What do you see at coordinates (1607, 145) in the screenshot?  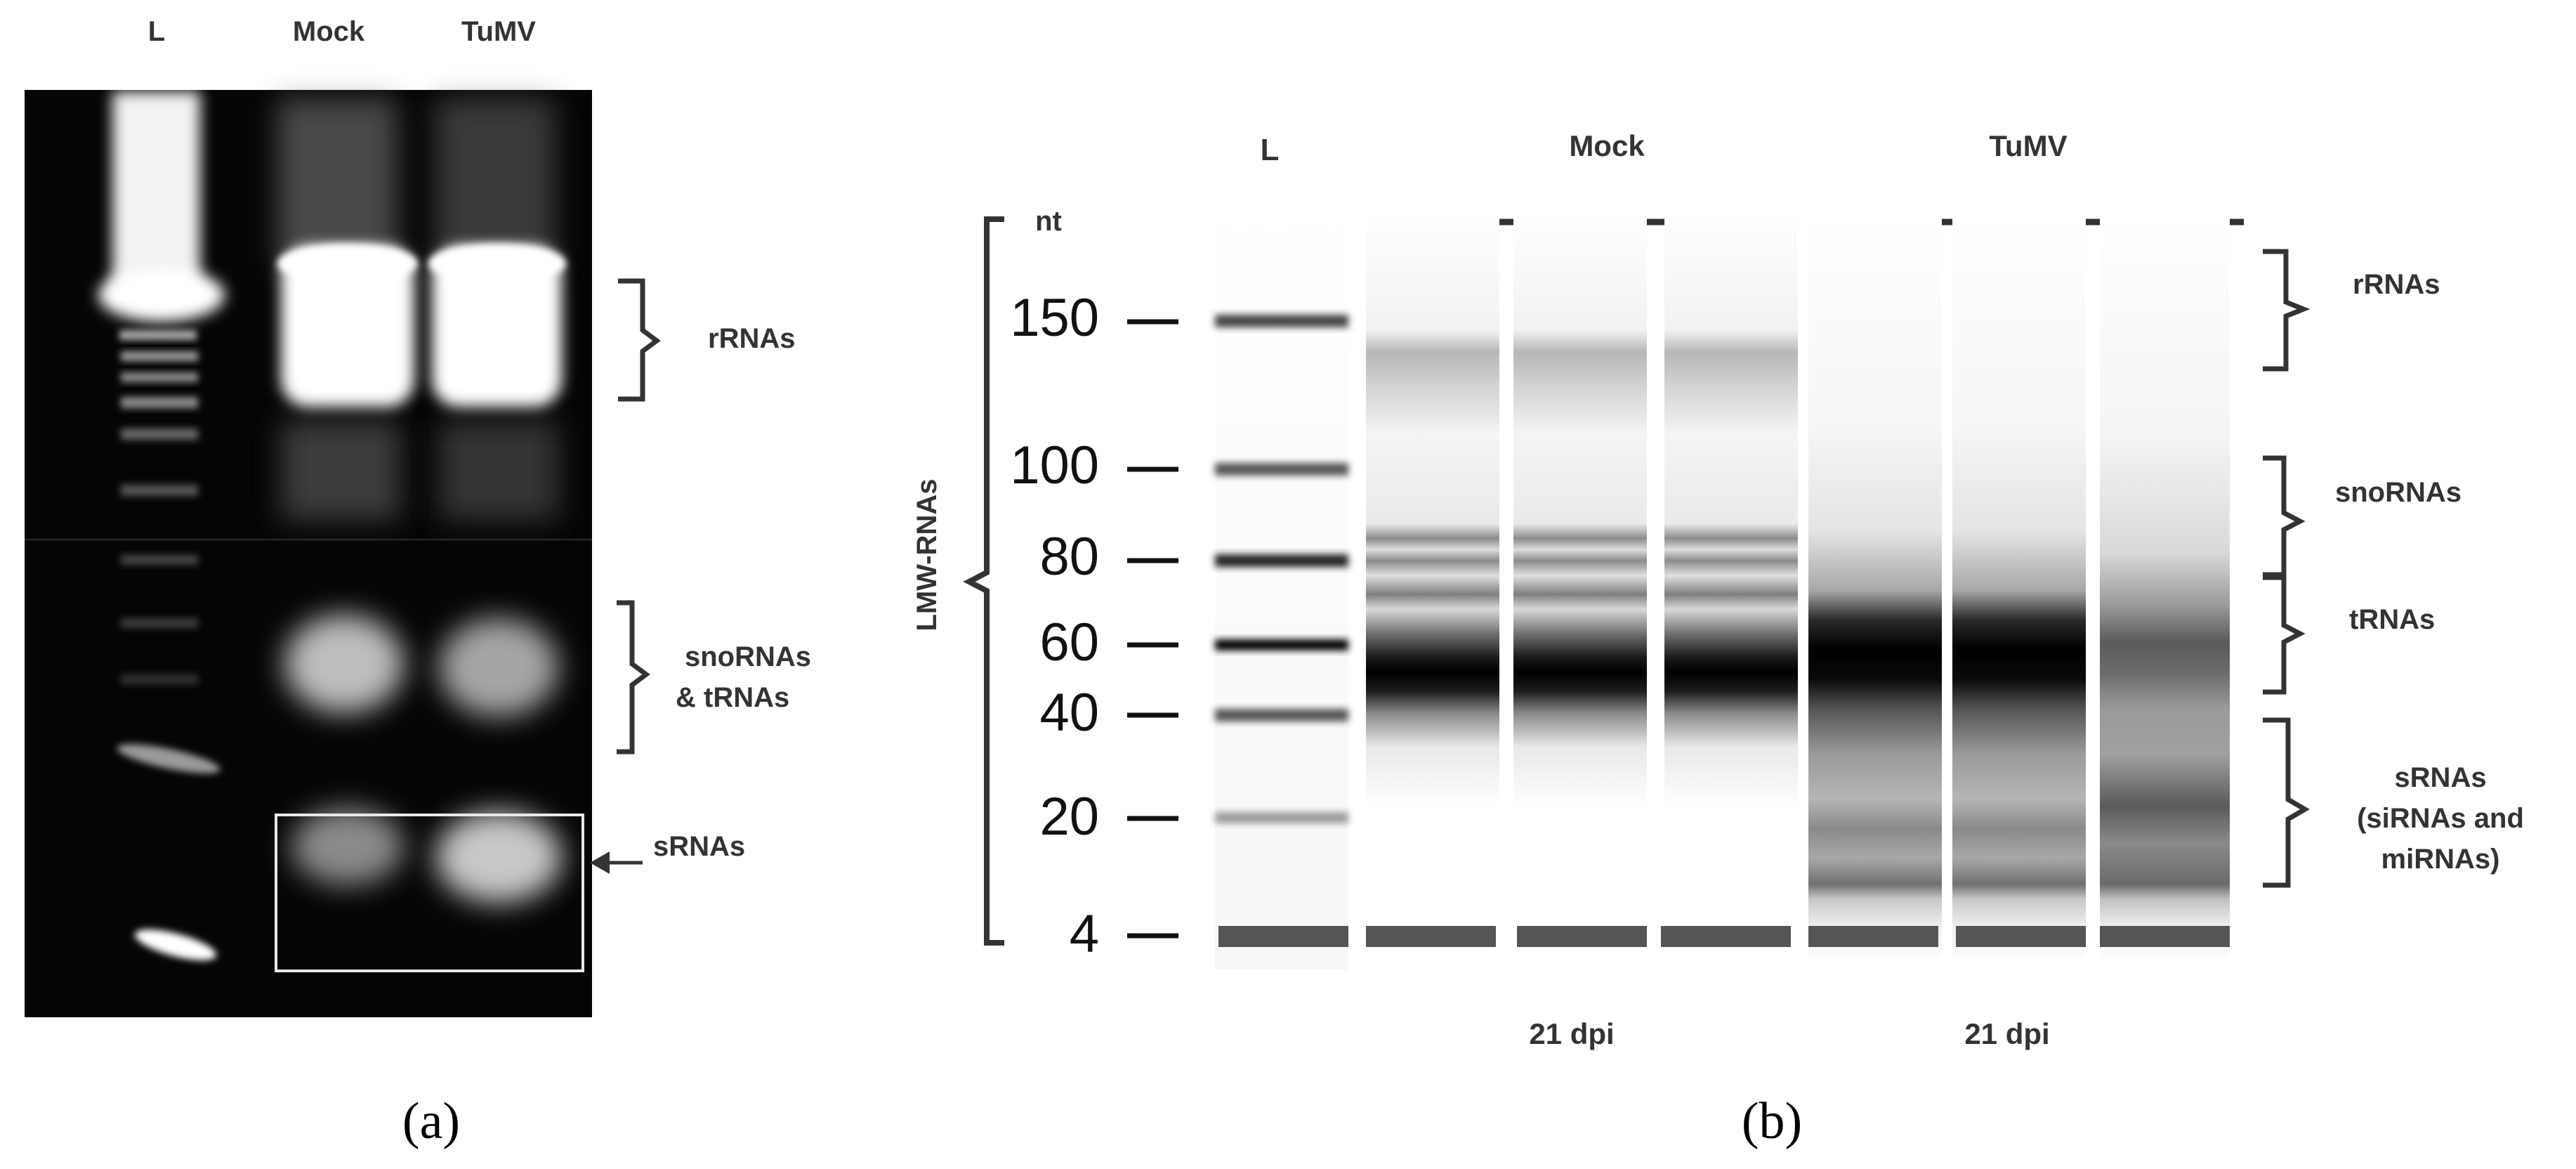 I see `panel-b-group-mock: Mock` at bounding box center [1607, 145].